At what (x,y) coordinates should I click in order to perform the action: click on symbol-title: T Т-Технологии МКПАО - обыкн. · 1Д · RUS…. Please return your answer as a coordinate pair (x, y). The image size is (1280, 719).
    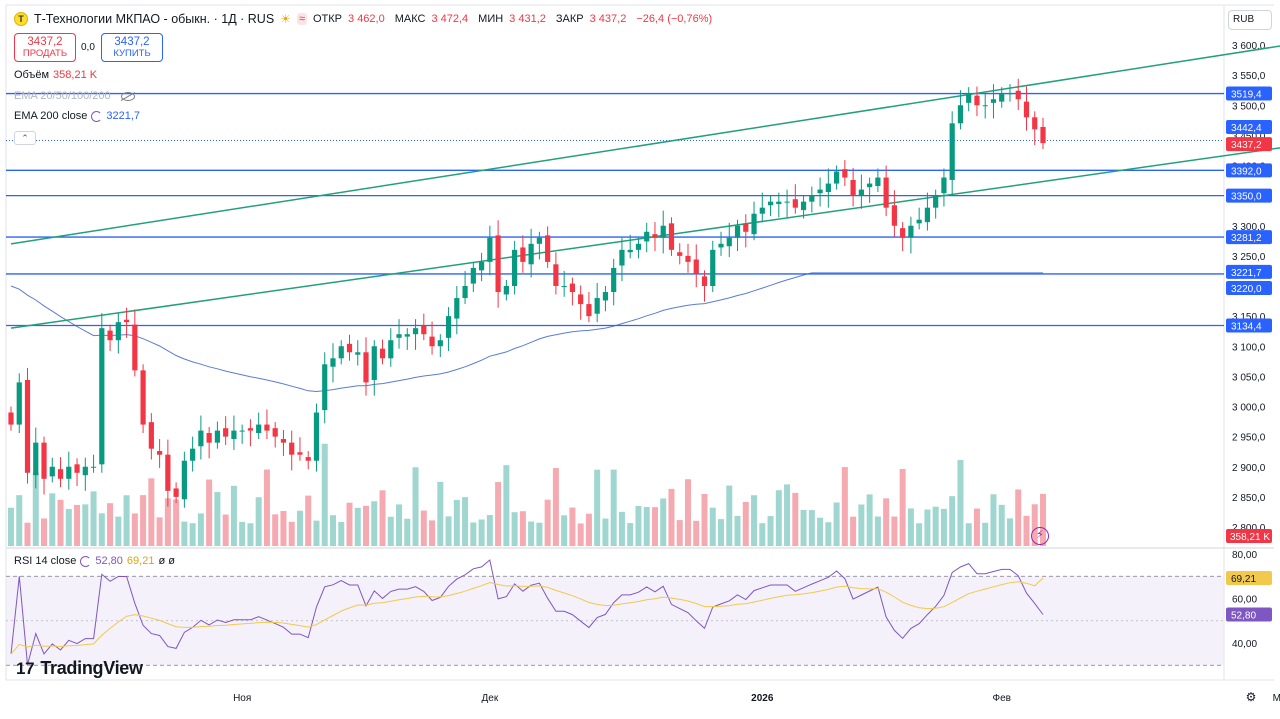
    Looking at the image, I should click on (365, 19).